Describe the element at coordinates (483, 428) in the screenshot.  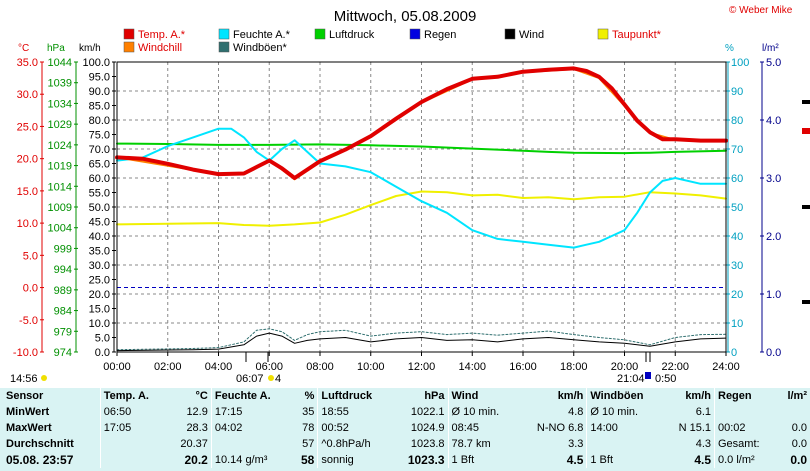
I see `stats-cell: 08:45` at that location.